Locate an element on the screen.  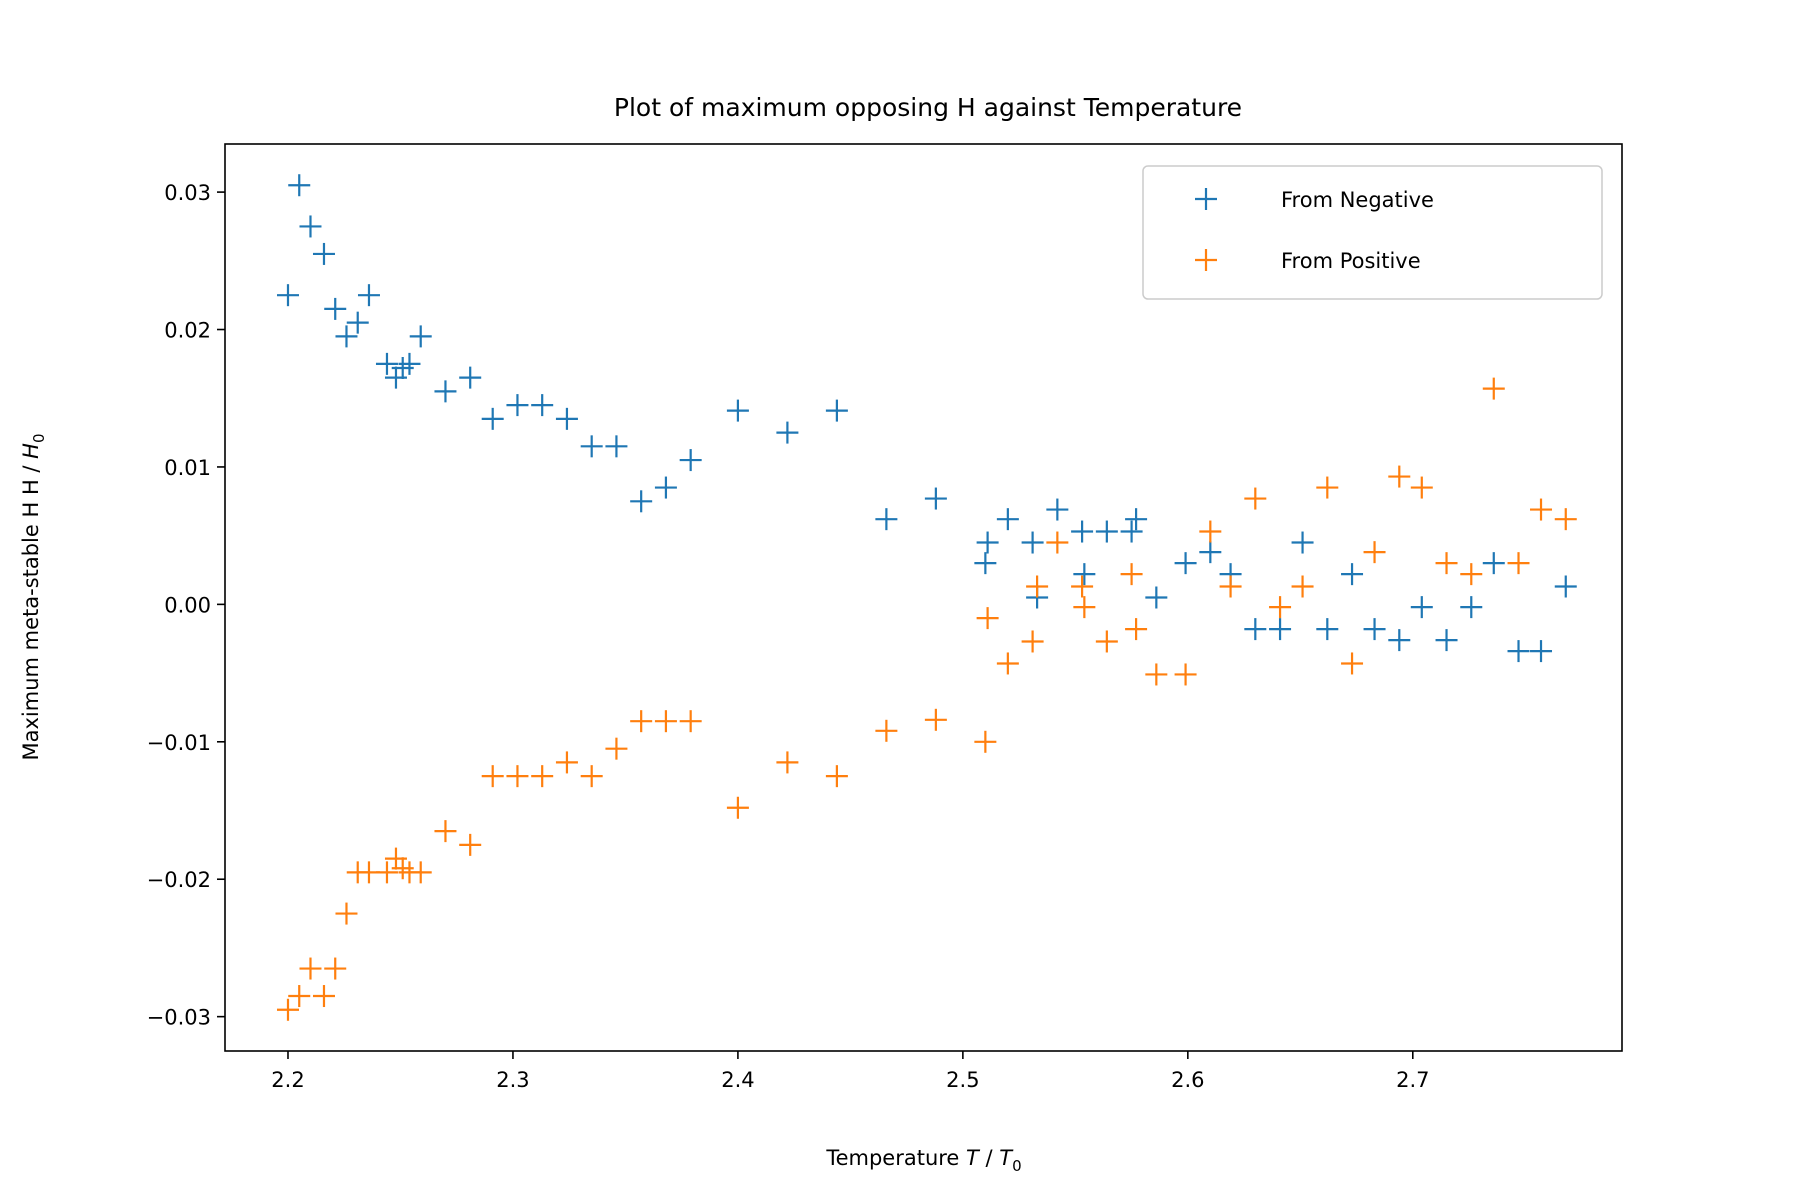
y-tick-label: −0.01 is located at coordinates (179, 743).